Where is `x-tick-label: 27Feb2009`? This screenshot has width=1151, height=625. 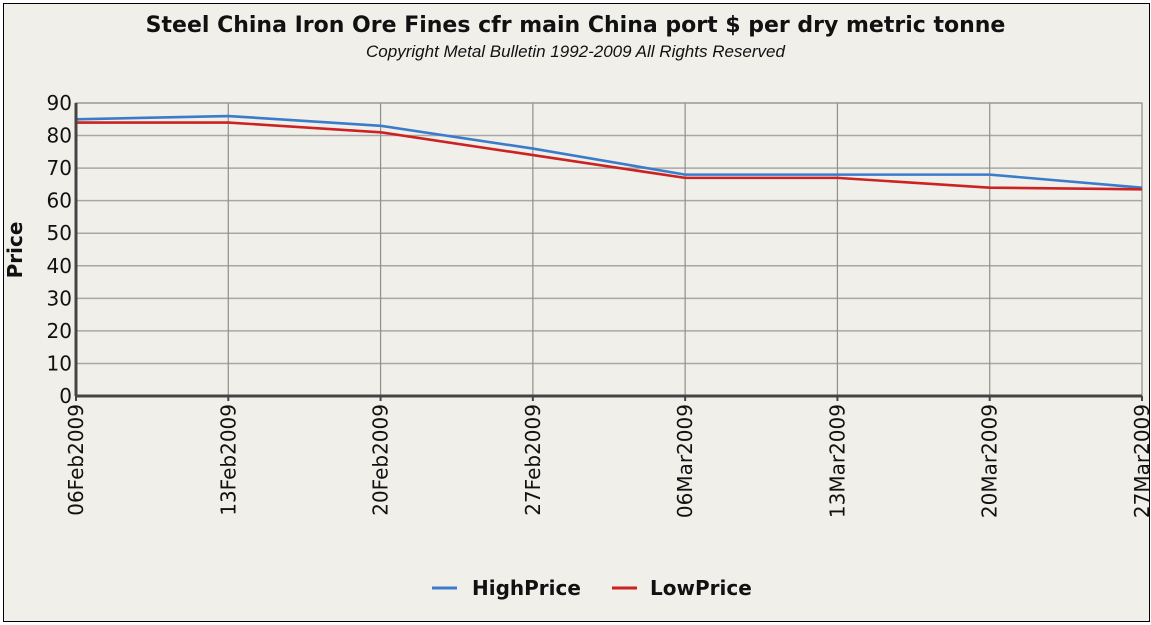
x-tick-label: 27Feb2009 is located at coordinates (533, 460).